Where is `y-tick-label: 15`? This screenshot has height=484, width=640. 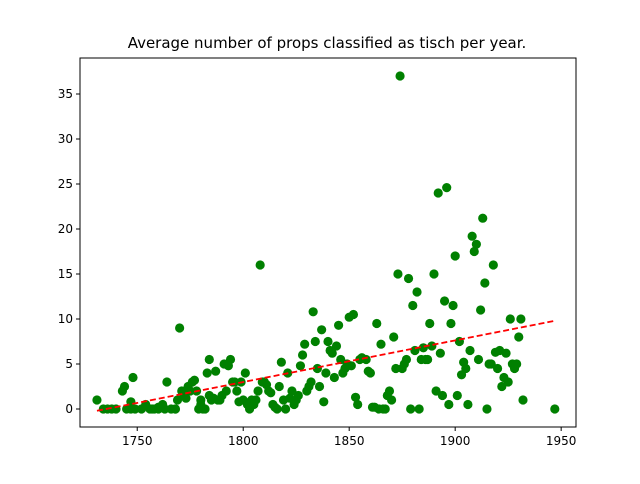 y-tick-label: 15 is located at coordinates (65, 274).